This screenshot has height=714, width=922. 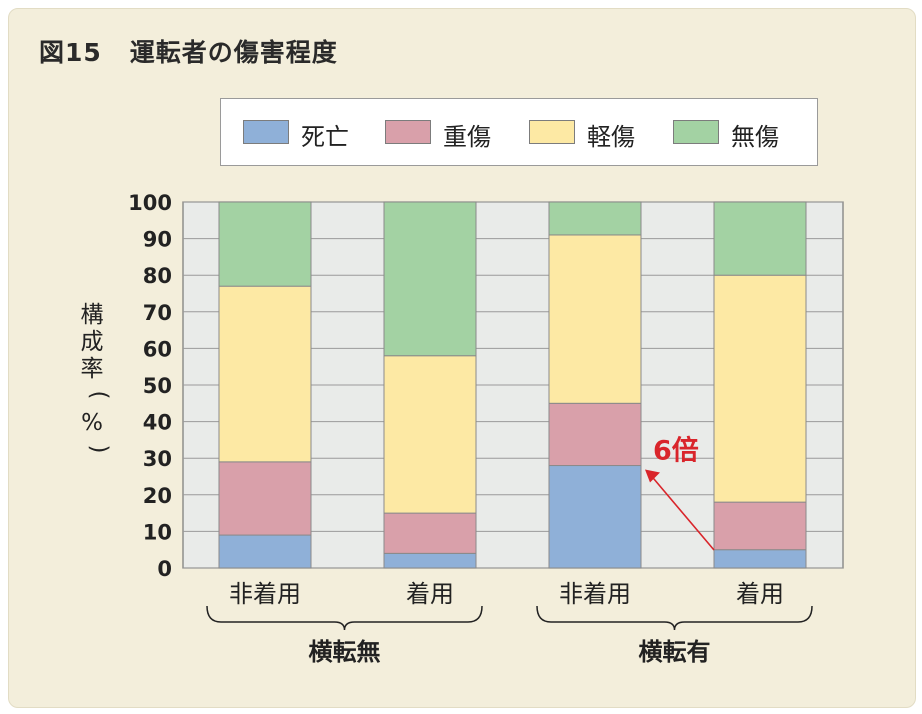 What do you see at coordinates (157, 276) in the screenshot?
I see `y-tick-label: 80` at bounding box center [157, 276].